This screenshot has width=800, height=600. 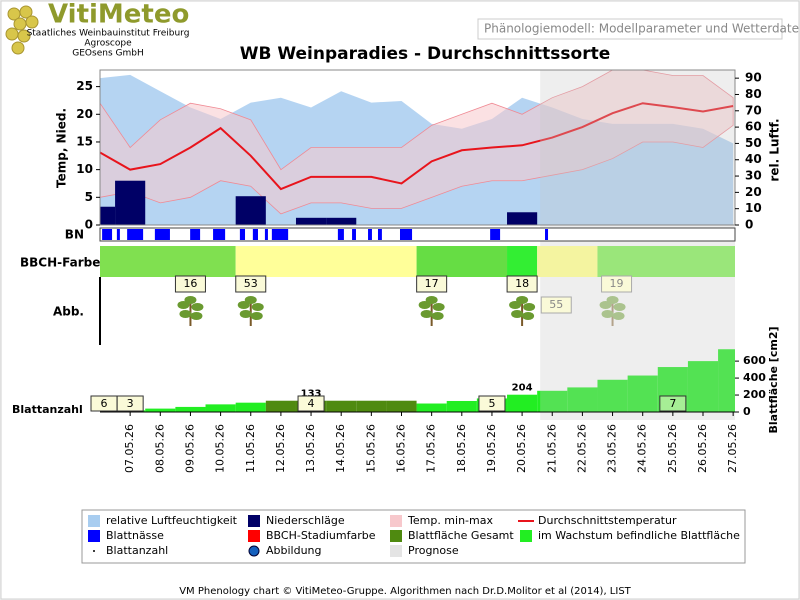 I want to click on y2-tick-label: 0, so click(x=749, y=225).